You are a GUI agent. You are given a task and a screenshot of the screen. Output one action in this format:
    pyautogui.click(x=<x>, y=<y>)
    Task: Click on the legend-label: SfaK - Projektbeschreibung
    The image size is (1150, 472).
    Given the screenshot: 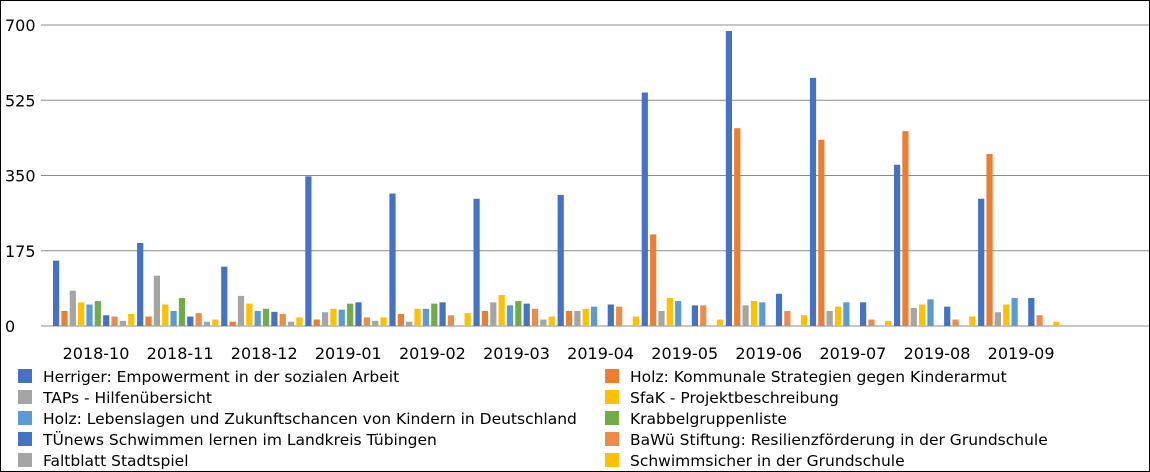 What is the action you would take?
    pyautogui.click(x=734, y=398)
    